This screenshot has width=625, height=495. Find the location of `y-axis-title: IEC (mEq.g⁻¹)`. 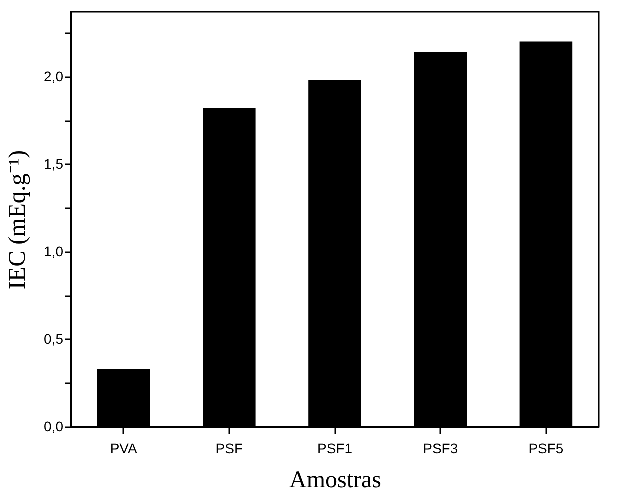

y-axis-title: IEC (mEq.g⁻¹) is located at coordinates (18, 220).